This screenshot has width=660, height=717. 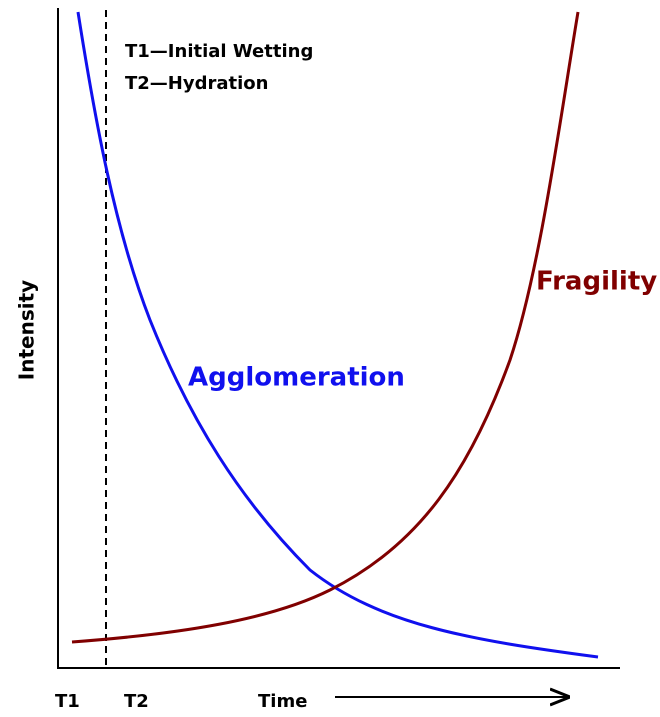 I want to click on y-axis-label: Intensity, so click(x=27, y=330).